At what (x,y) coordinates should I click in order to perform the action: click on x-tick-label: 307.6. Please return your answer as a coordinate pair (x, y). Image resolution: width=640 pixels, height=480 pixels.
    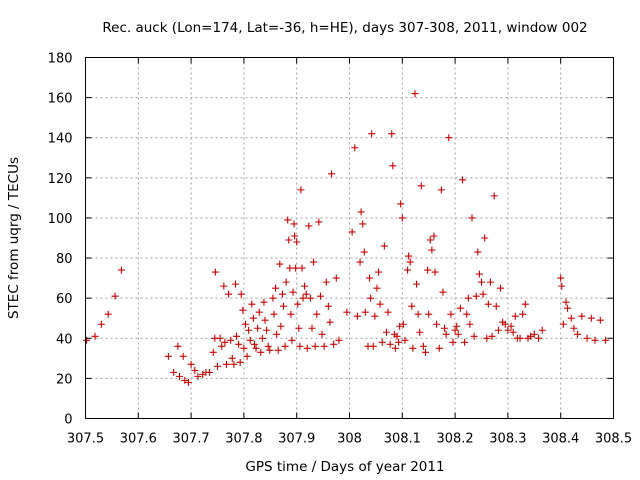
    Looking at the image, I should click on (138, 439).